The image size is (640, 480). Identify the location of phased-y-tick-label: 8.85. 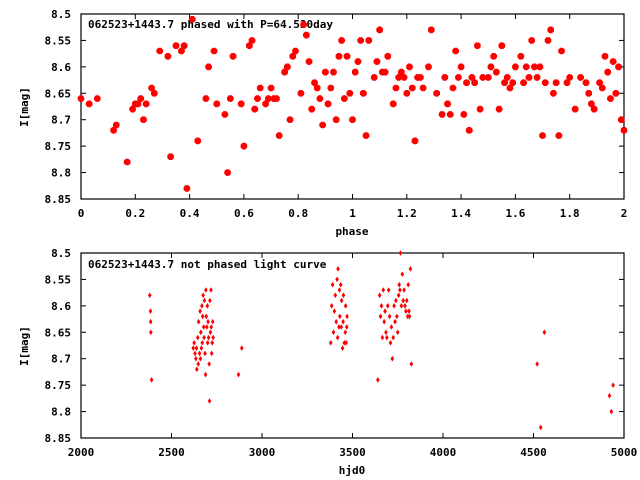
(58, 199).